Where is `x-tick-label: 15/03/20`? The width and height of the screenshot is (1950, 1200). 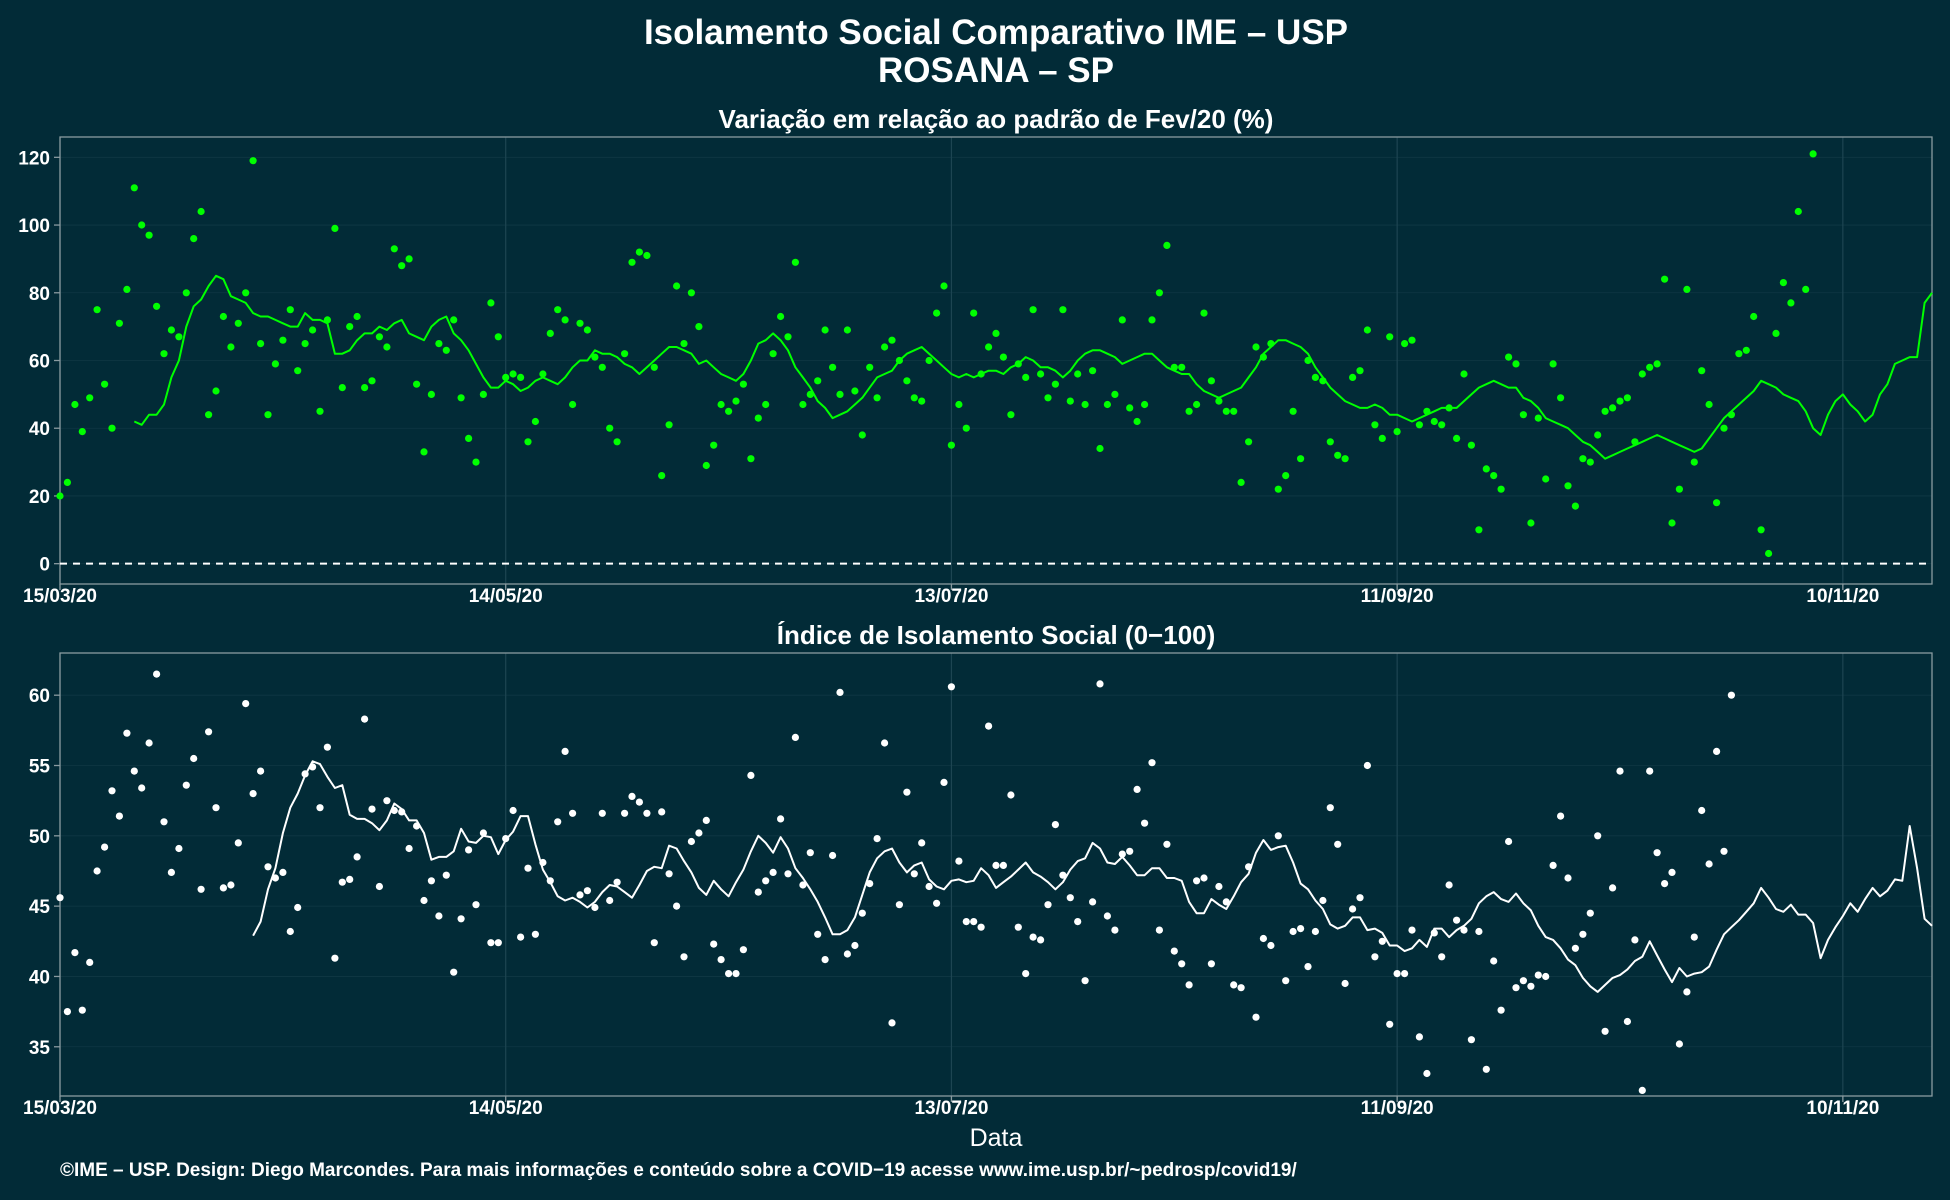 x-tick-label: 15/03/20 is located at coordinates (60, 1108).